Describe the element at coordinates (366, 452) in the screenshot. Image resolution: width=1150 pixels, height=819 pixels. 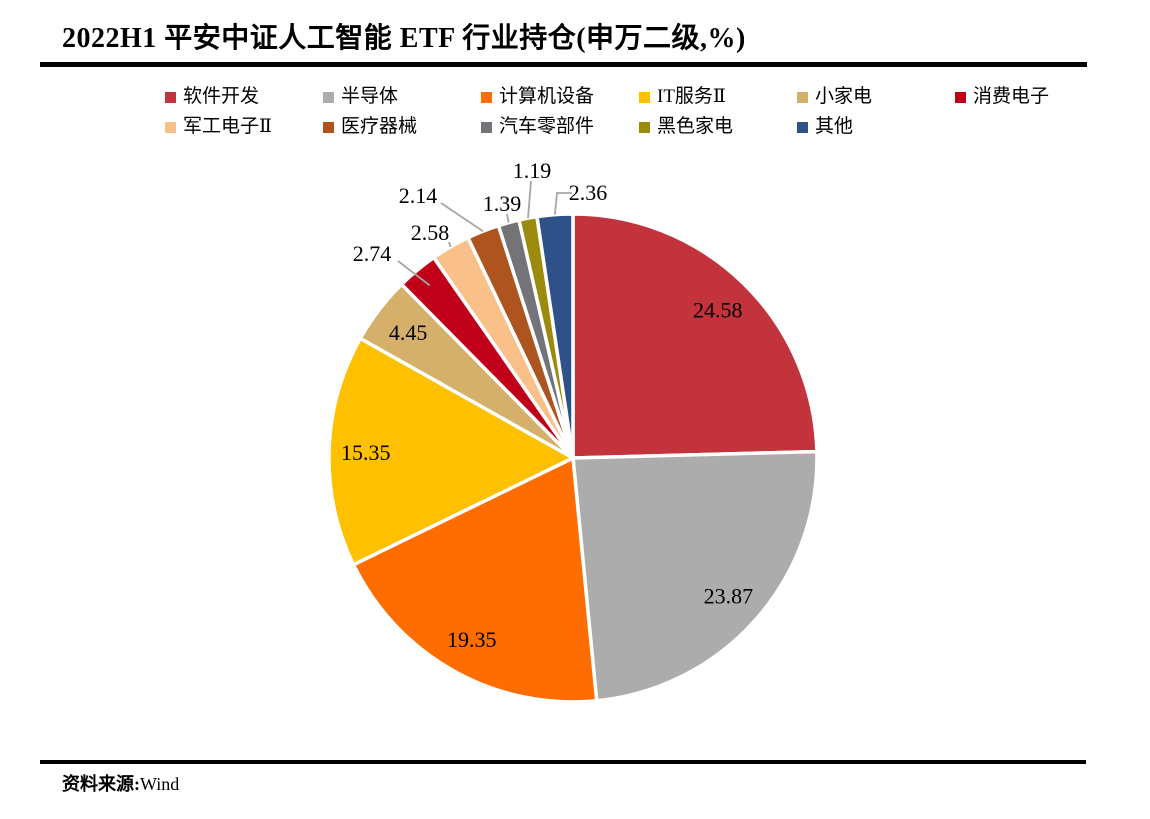
I see `pie-value-label-3: 15.35` at that location.